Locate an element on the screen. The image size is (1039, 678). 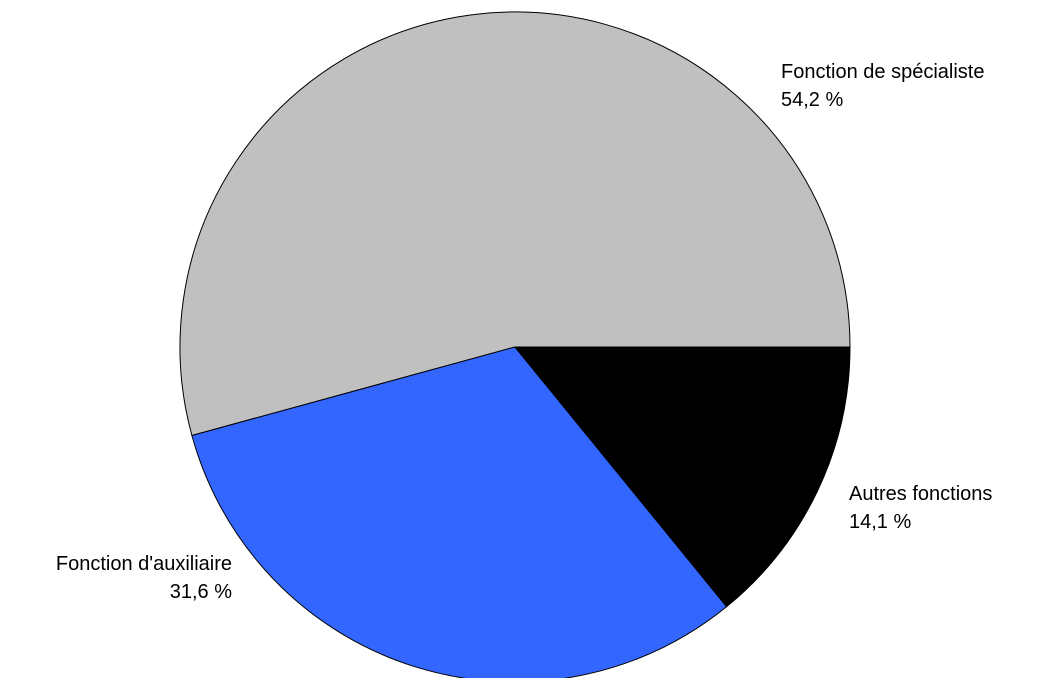
label-auxiliaire: Fonction d'auxiliaire 31,6 % is located at coordinates (144, 578).